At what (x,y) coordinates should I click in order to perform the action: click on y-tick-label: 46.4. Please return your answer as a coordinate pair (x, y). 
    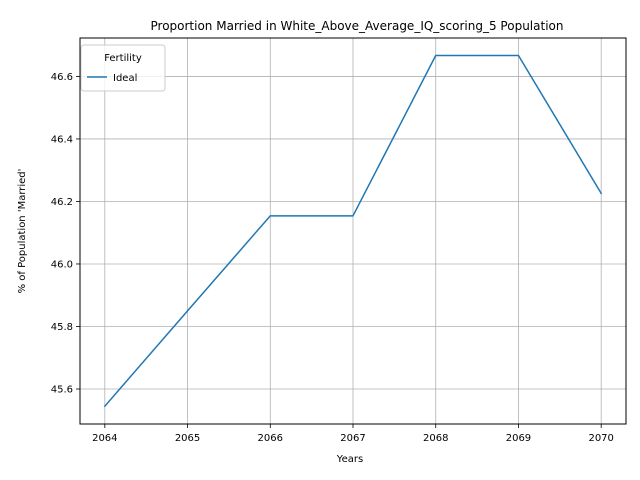
    Looking at the image, I should click on (62, 139).